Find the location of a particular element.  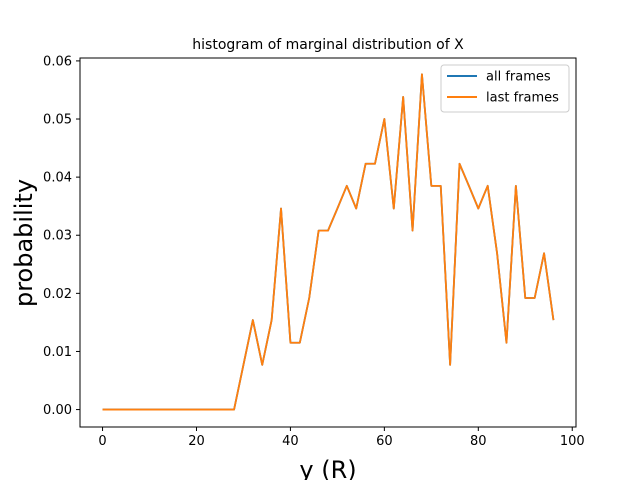

y-tick-label: 0.04 is located at coordinates (57, 178).